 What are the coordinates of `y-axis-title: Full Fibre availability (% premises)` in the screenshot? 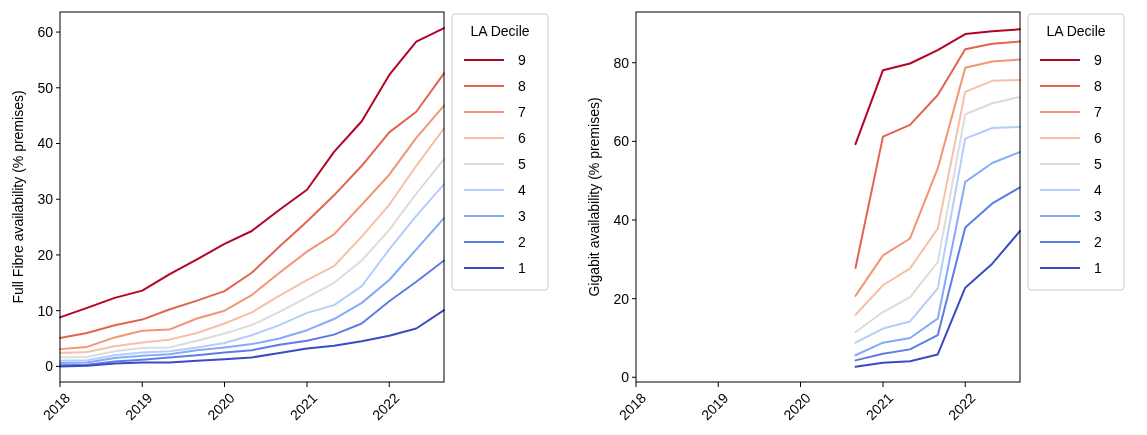 It's located at (17, 197).